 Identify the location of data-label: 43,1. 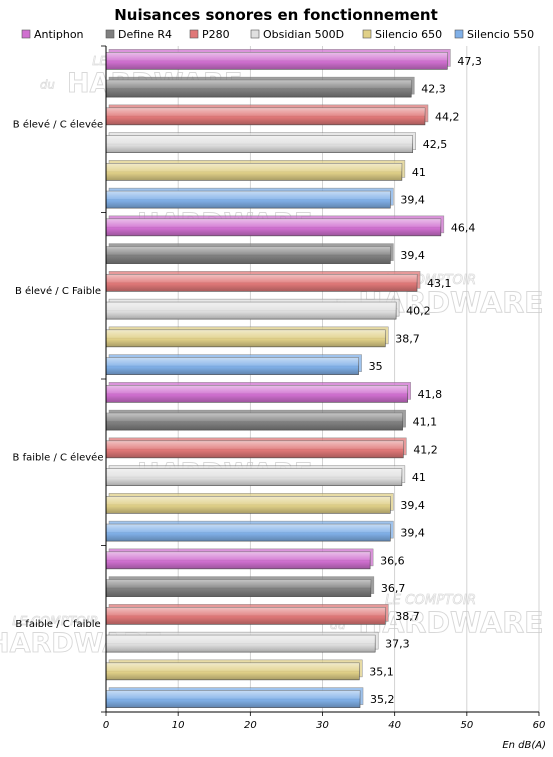
(439, 283).